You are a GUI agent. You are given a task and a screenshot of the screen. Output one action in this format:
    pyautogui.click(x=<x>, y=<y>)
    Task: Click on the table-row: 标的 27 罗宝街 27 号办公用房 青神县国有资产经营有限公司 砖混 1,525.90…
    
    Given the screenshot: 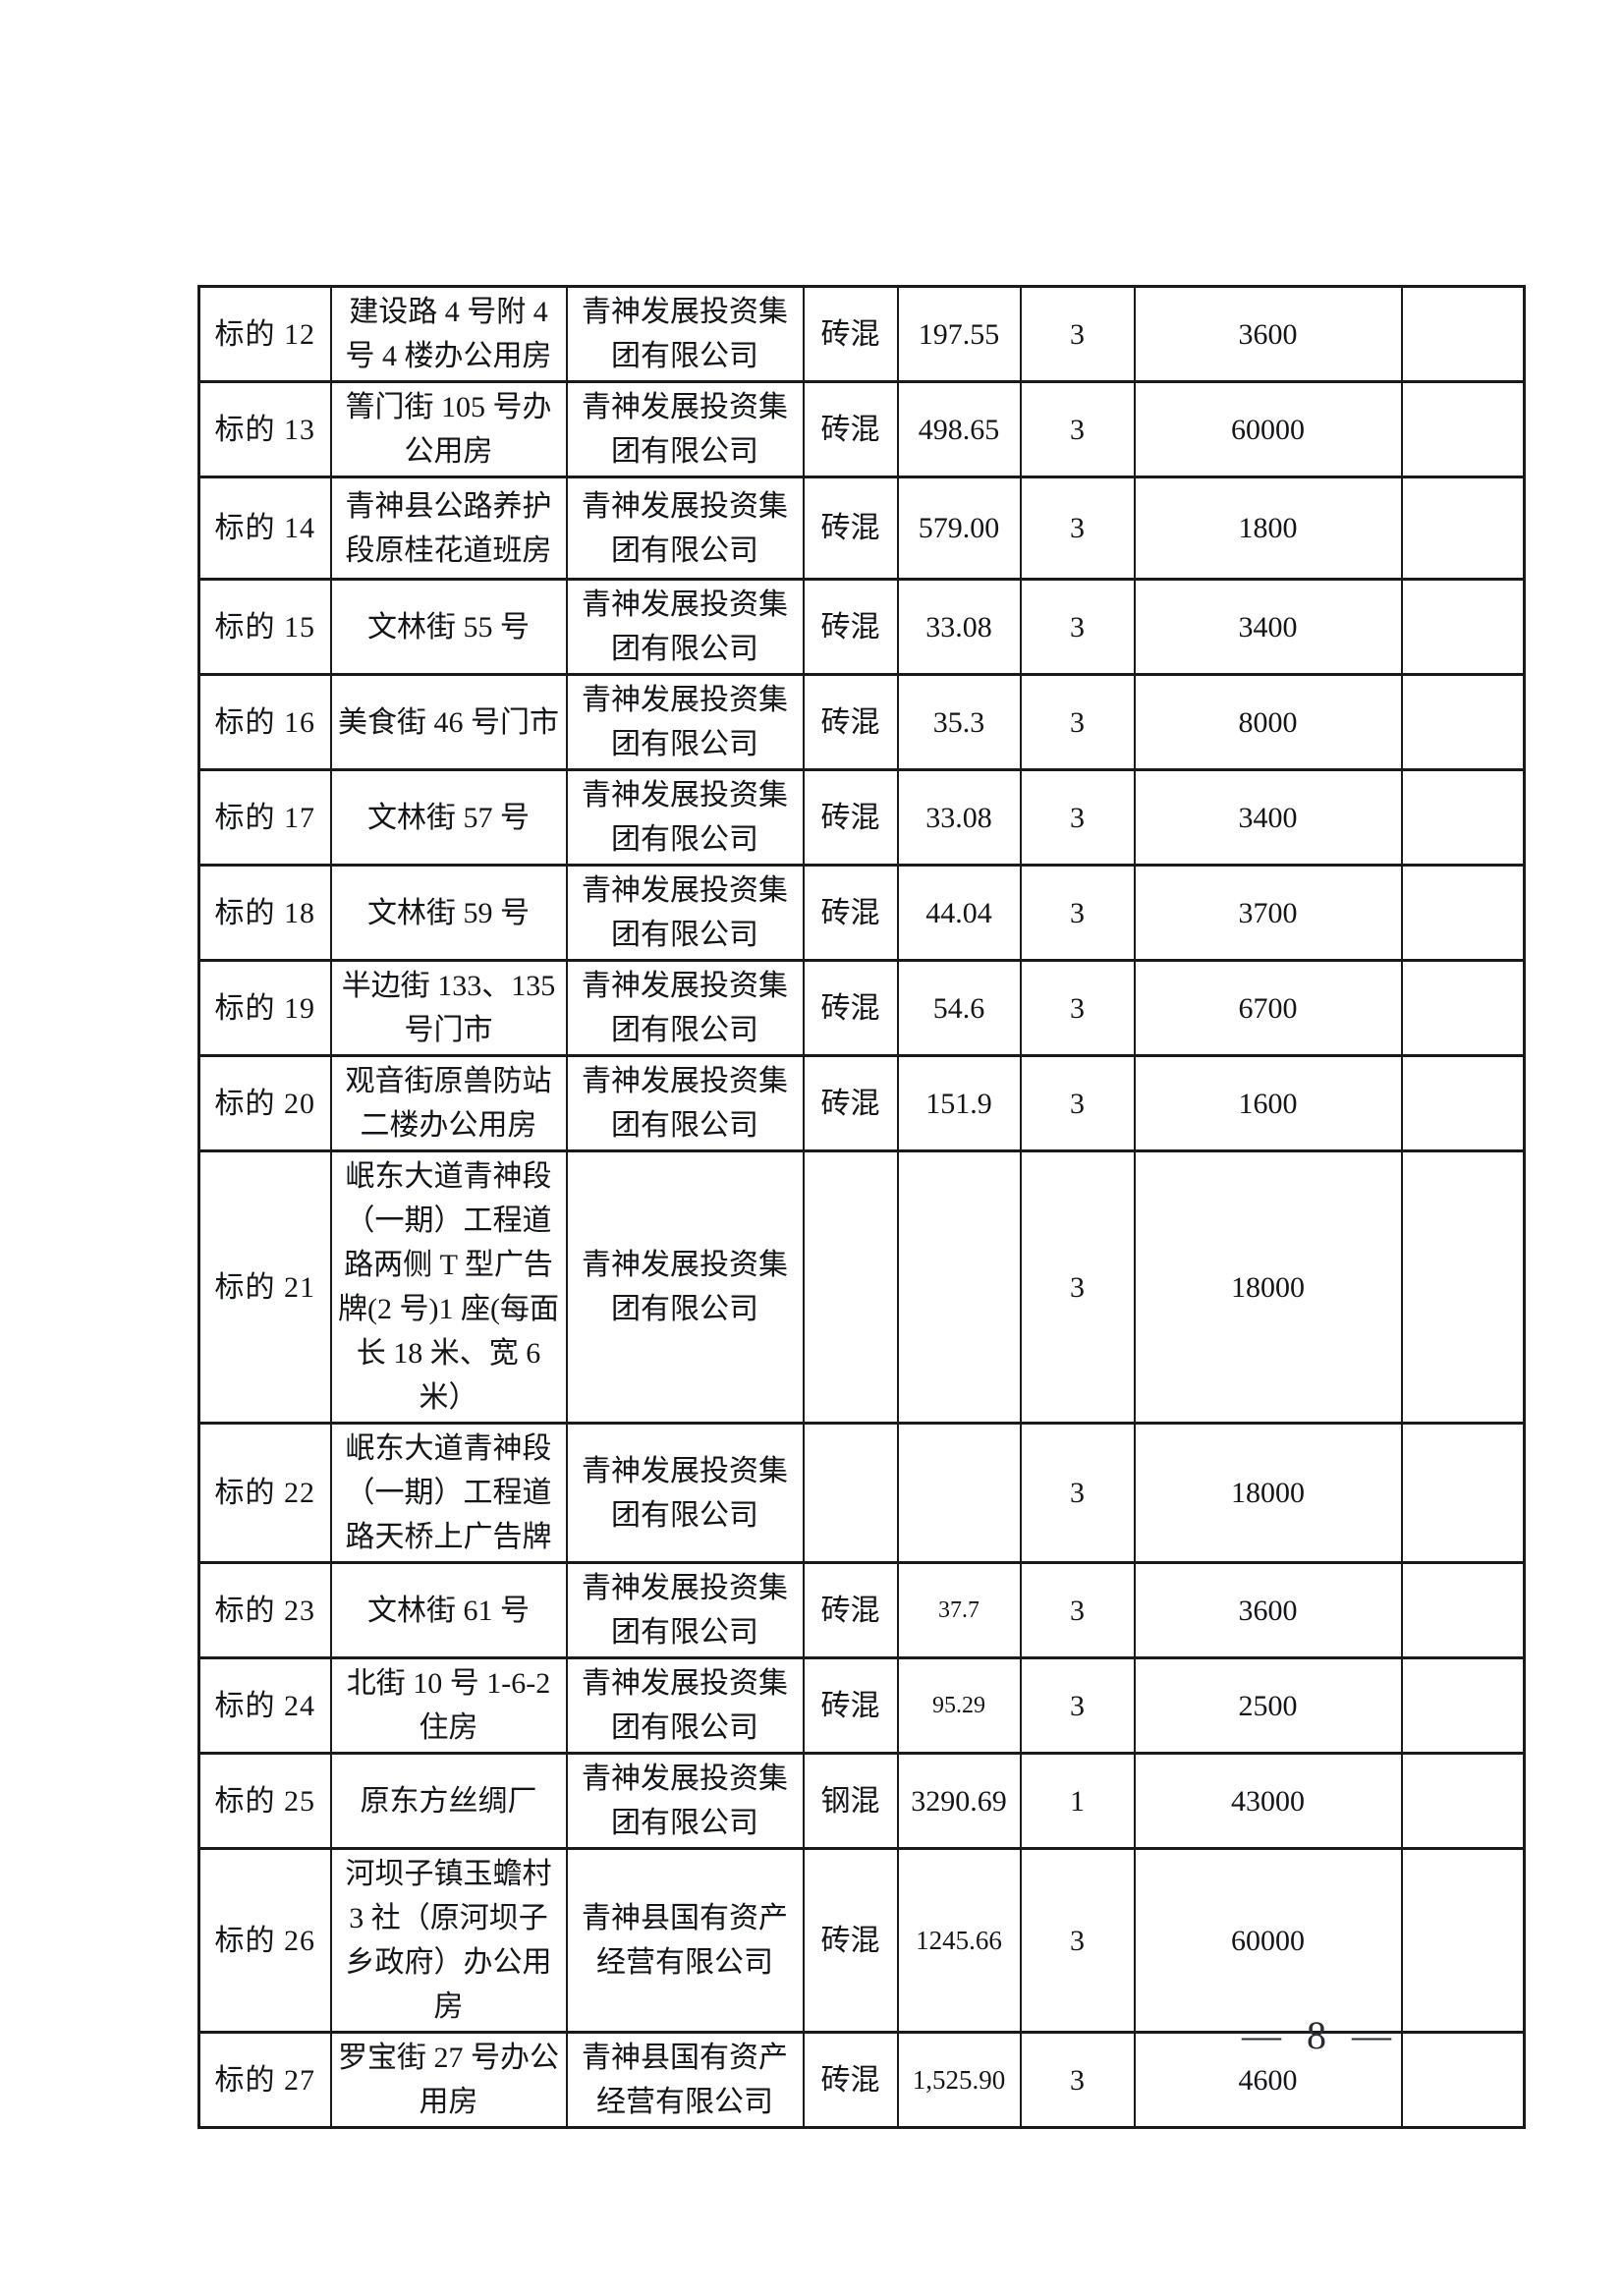 What is the action you would take?
    pyautogui.click(x=861, y=2080)
    